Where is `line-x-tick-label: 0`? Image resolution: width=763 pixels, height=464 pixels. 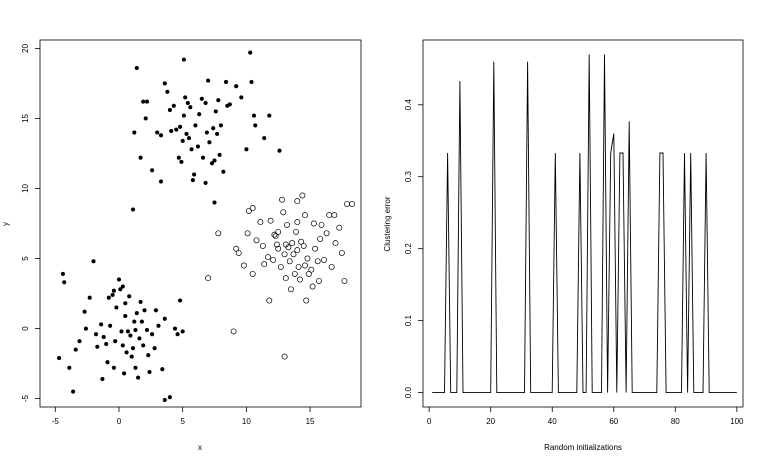
line-x-tick-label: 0 is located at coordinates (429, 421).